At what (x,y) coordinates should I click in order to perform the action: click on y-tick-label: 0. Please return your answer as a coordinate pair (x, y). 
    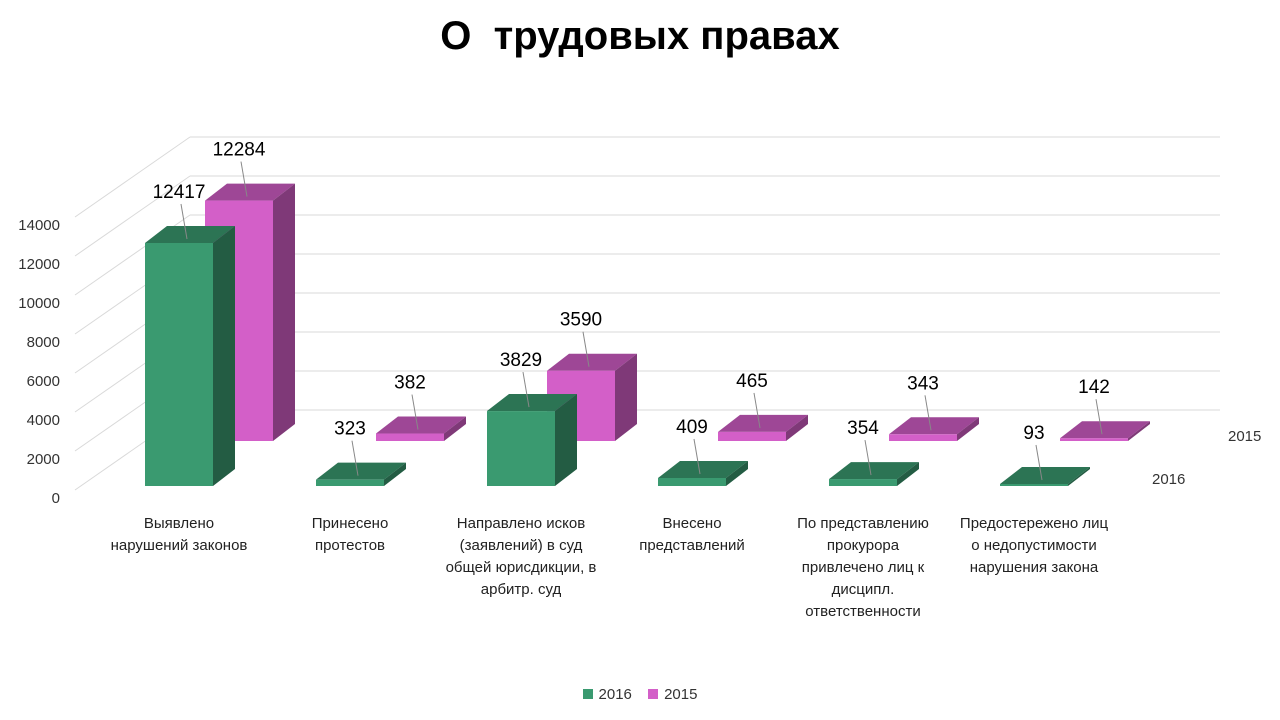
    Looking at the image, I should click on (56, 498).